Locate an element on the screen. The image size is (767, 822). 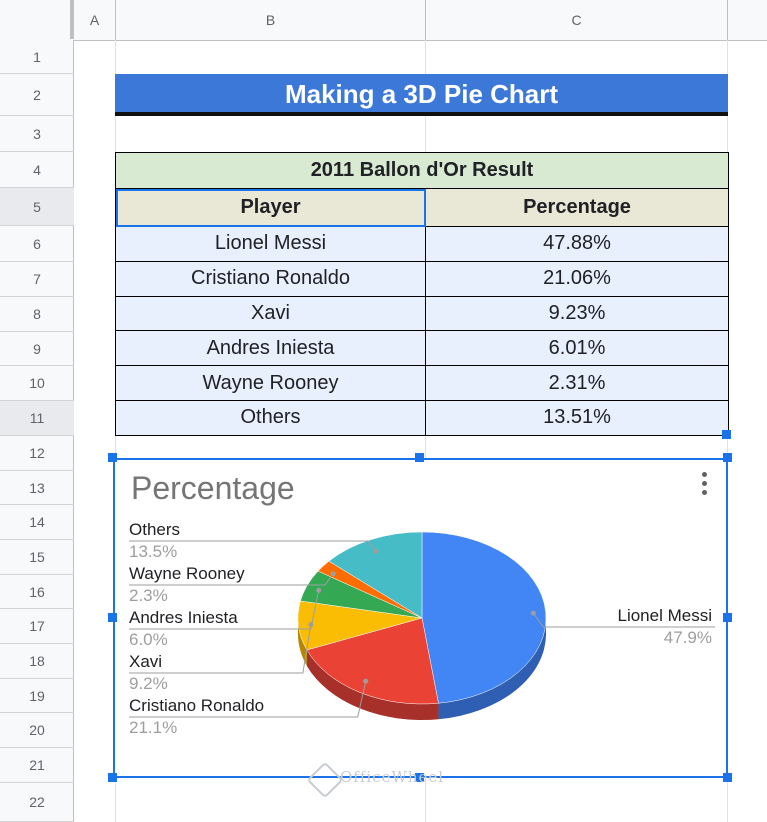
row-header-2: 2 is located at coordinates (37, 95).